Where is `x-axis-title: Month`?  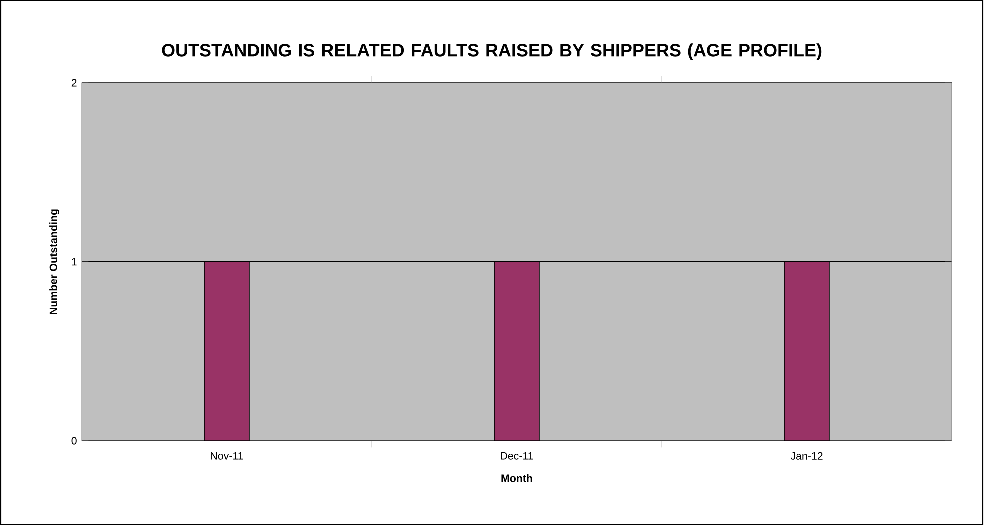
x-axis-title: Month is located at coordinates (517, 478).